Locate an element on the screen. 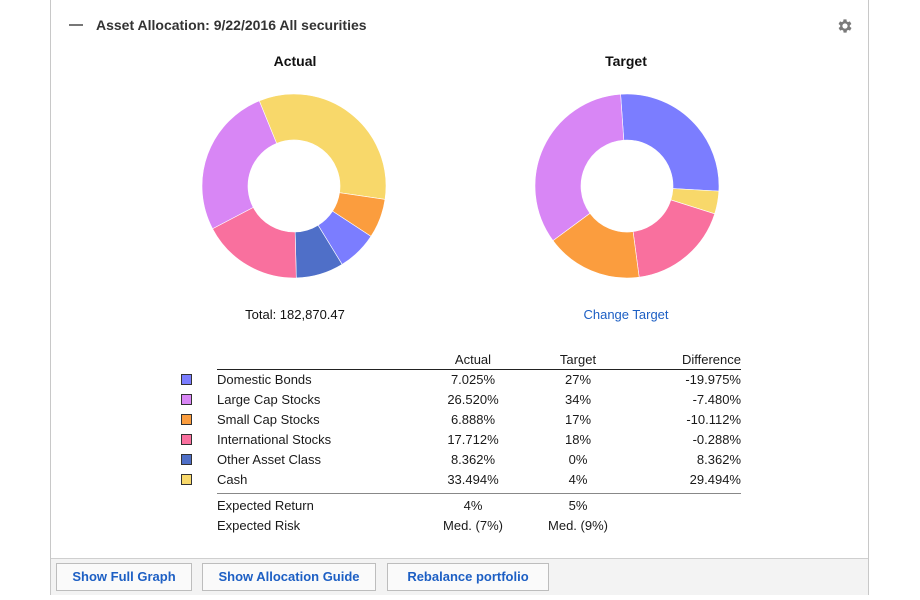  table-row: Small Cap Stocks 6.888% 17% -10.112% is located at coordinates (461, 420).